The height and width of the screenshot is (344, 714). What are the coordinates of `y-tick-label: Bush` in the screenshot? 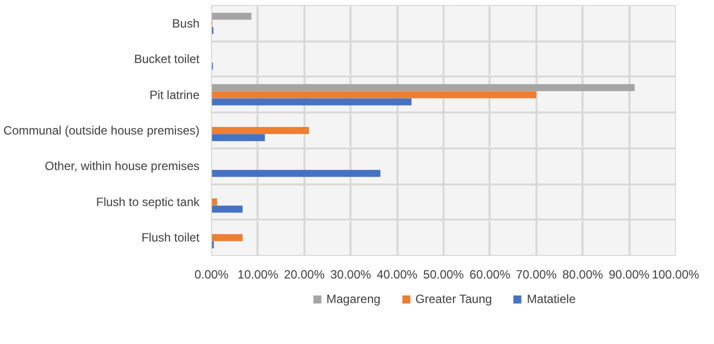 It's located at (186, 23).